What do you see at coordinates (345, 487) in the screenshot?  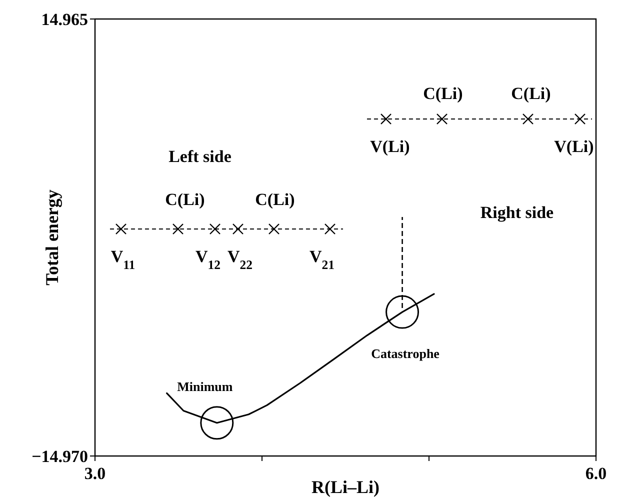 I see `x-axis-title: R(Li–Li)` at bounding box center [345, 487].